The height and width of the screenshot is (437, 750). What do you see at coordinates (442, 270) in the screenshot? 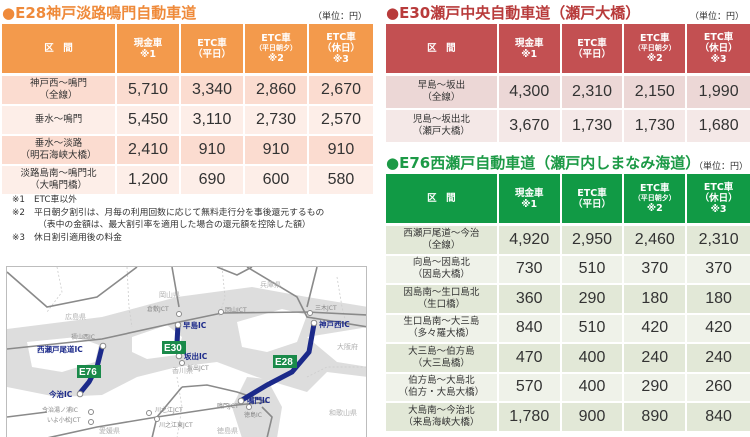
I see `section-cell: 向島～因島北 （因島大橋）` at bounding box center [442, 270].